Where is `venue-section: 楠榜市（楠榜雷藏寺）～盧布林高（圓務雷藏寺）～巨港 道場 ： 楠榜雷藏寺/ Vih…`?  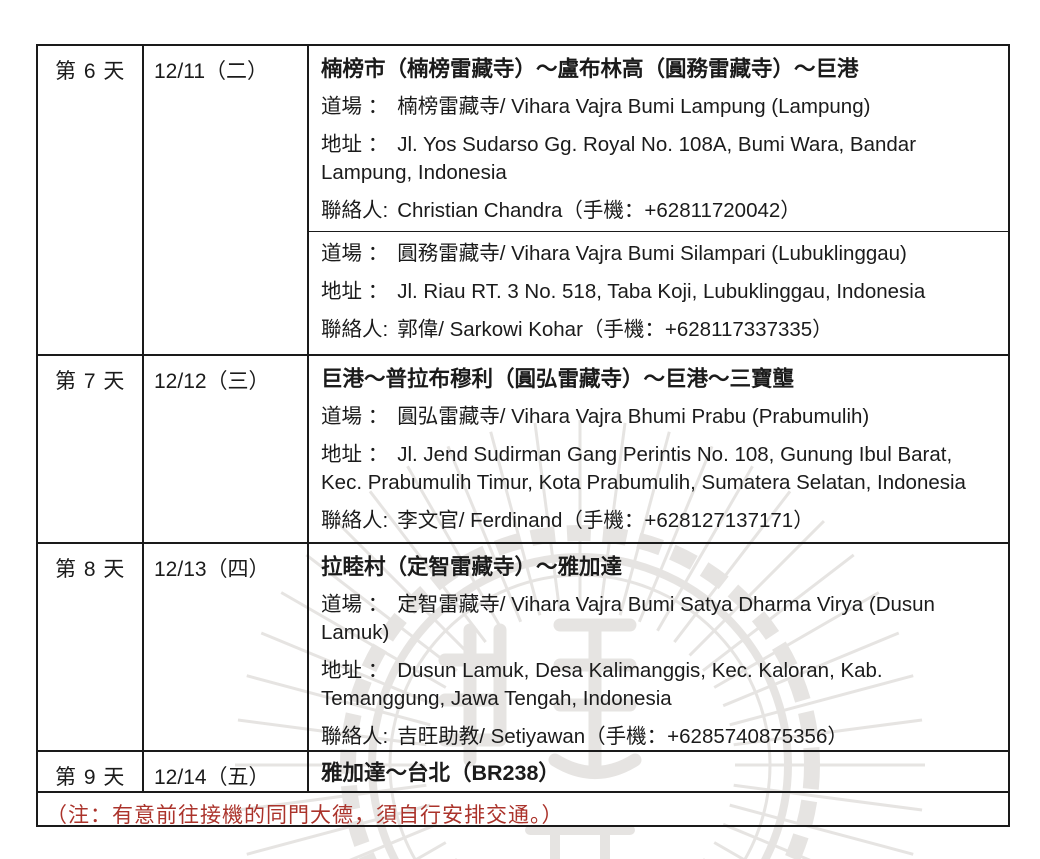
venue-section: 楠榜市（楠榜雷藏寺）～盧布林高（圓務雷藏寺）～巨港 道場 ： 楠榜雷藏寺/ Vih… is located at coordinates (658, 138).